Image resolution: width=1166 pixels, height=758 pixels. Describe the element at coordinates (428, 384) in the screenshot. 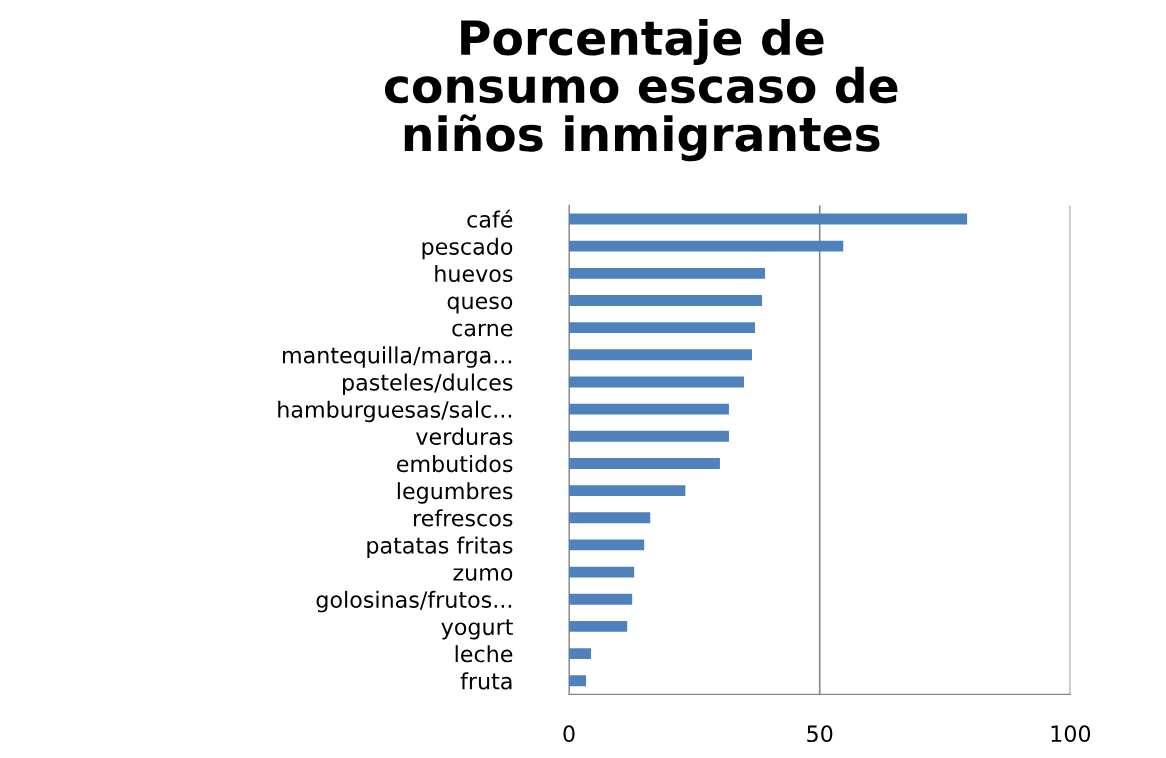

I see `y-tick-label: pasteles/dulces` at that location.